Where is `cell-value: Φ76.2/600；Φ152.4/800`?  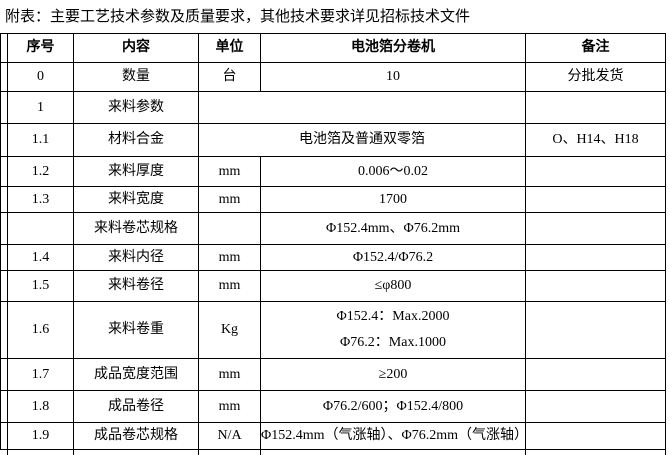
cell-value: Φ76.2/600；Φ152.4/800 is located at coordinates (393, 406).